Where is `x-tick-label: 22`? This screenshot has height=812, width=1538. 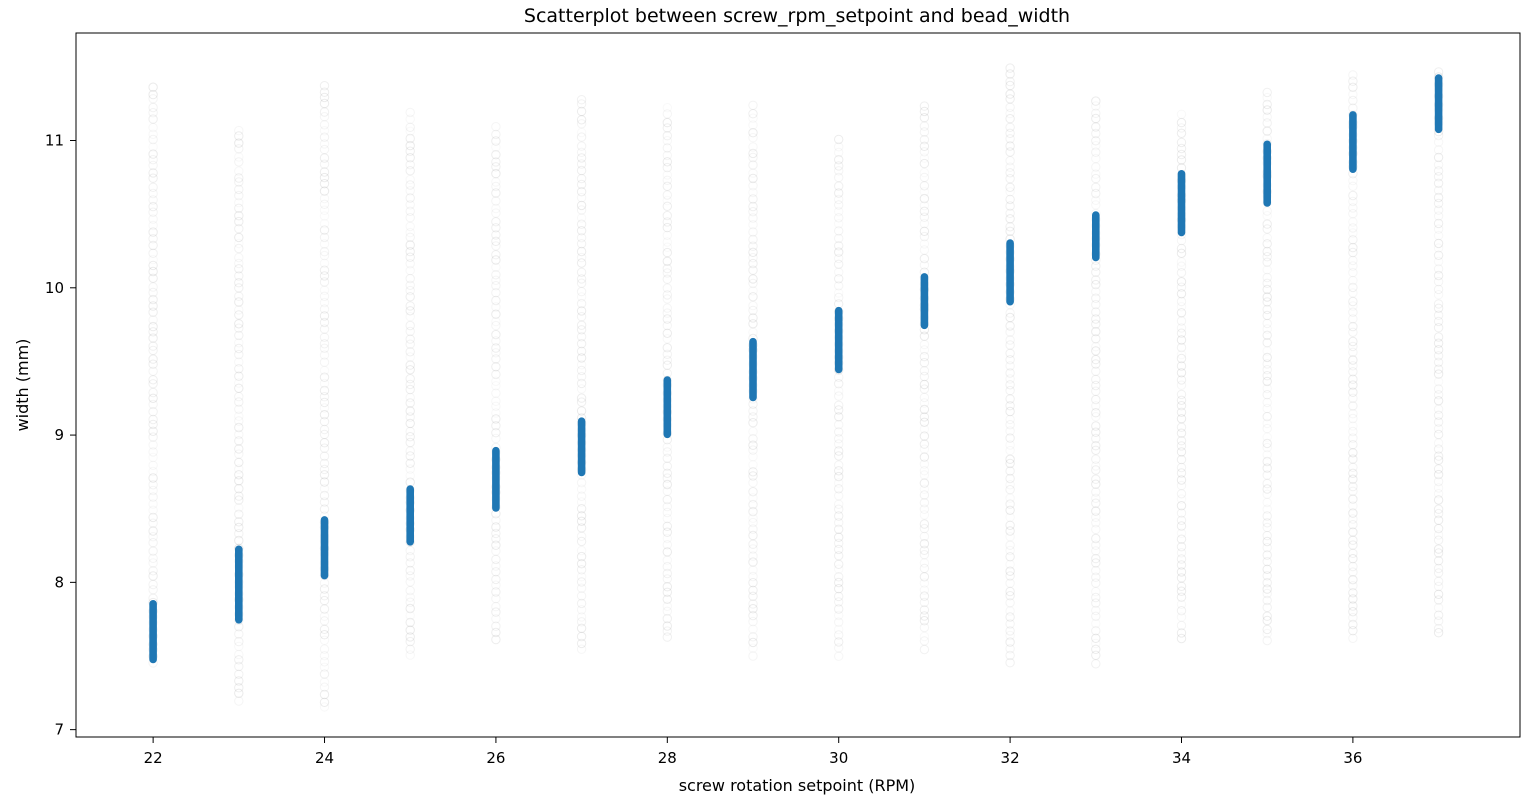
x-tick-label: 22 is located at coordinates (153, 758).